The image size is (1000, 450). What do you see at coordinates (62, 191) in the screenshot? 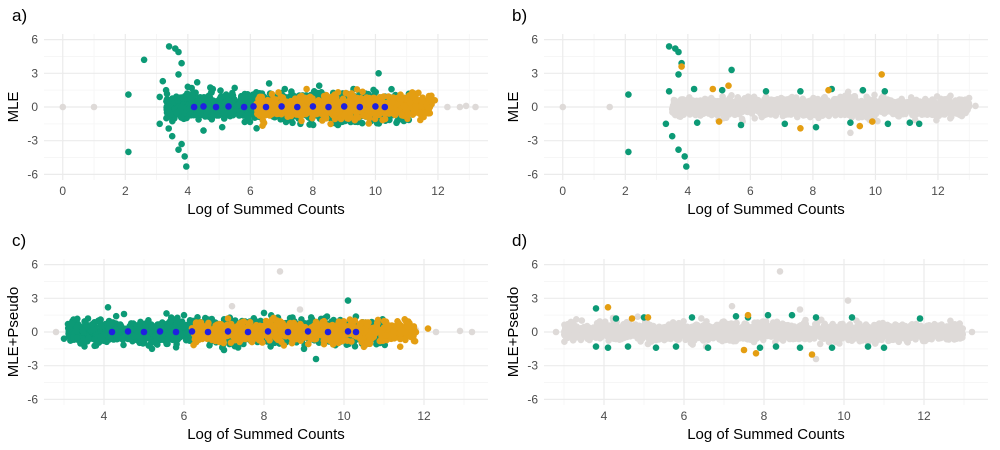
I see `x-tick-label: 0` at bounding box center [62, 191].